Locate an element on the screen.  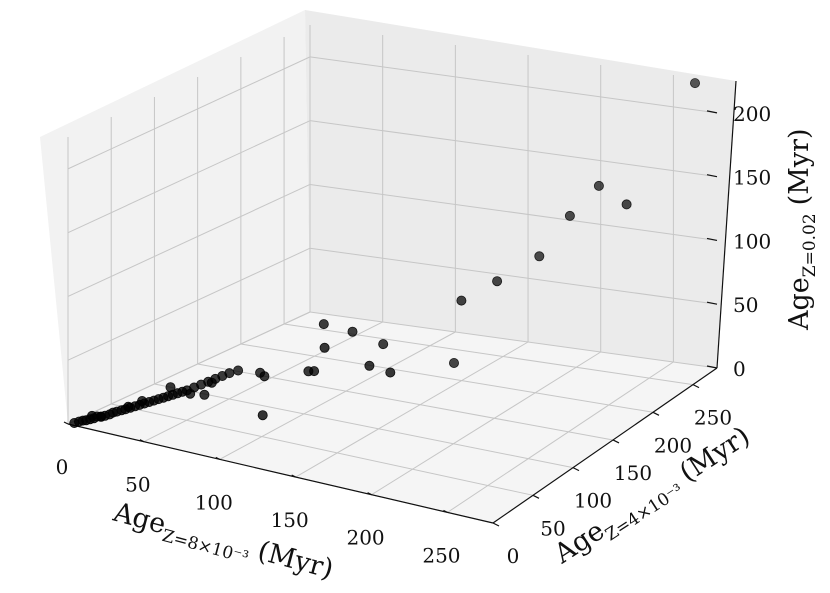
y-tick-label: 250 is located at coordinates (713, 418).